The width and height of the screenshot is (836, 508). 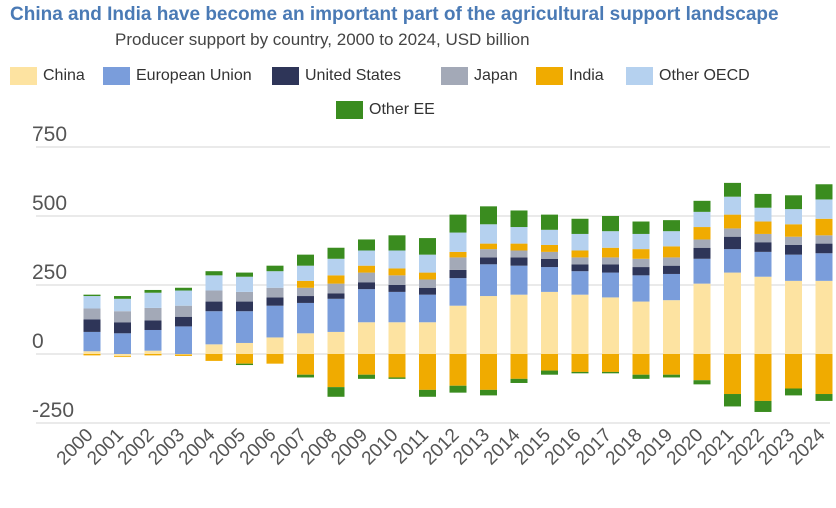 I want to click on bar-segment-other-oecd-2016, so click(x=580, y=242).